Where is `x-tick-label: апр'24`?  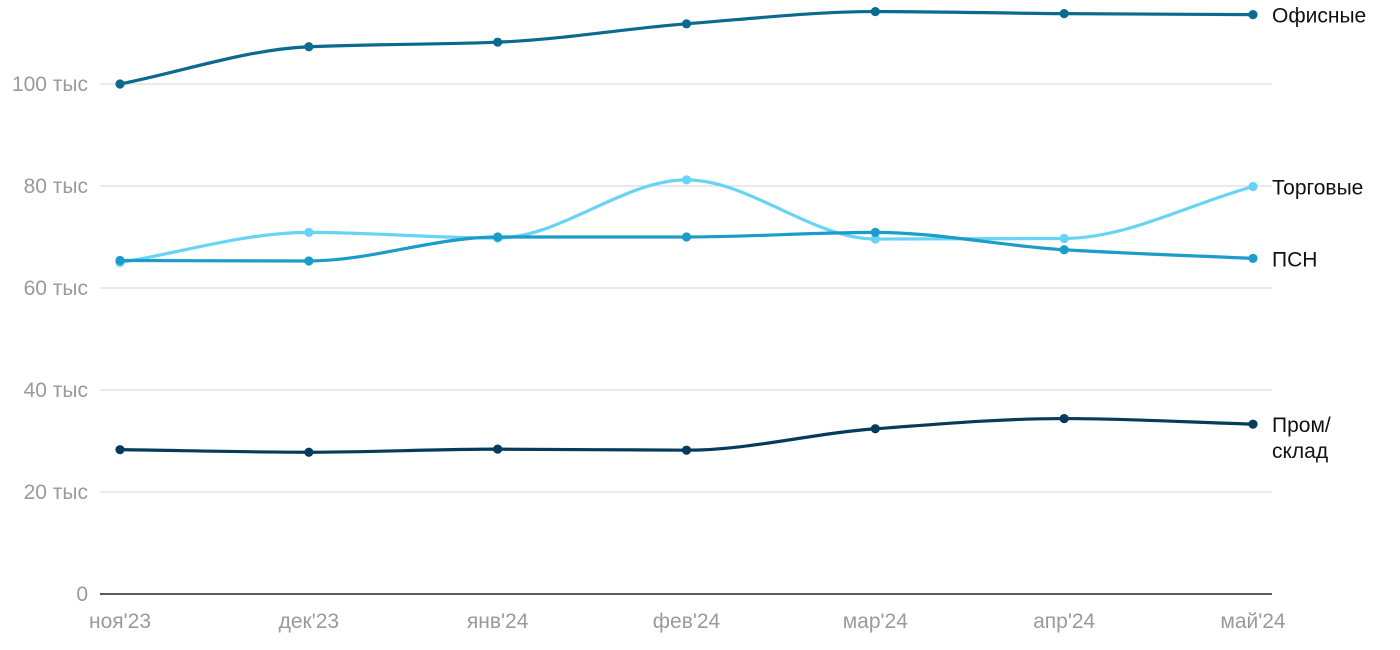
x-tick-label: апр'24 is located at coordinates (1064, 621).